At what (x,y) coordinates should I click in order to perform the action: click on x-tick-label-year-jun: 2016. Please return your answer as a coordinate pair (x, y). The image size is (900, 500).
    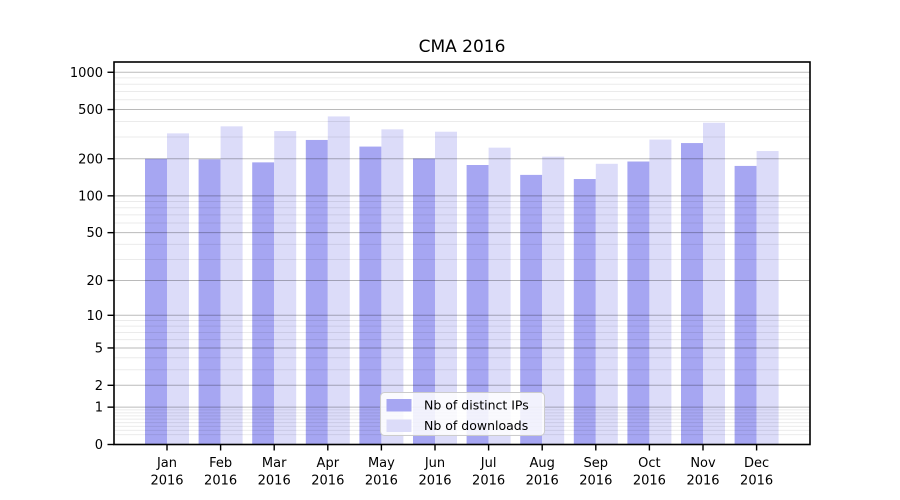
    Looking at the image, I should click on (434, 481).